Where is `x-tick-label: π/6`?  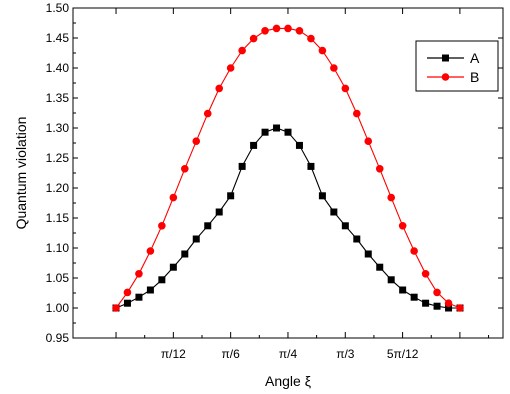 x-tick-label: π/6 is located at coordinates (231, 354).